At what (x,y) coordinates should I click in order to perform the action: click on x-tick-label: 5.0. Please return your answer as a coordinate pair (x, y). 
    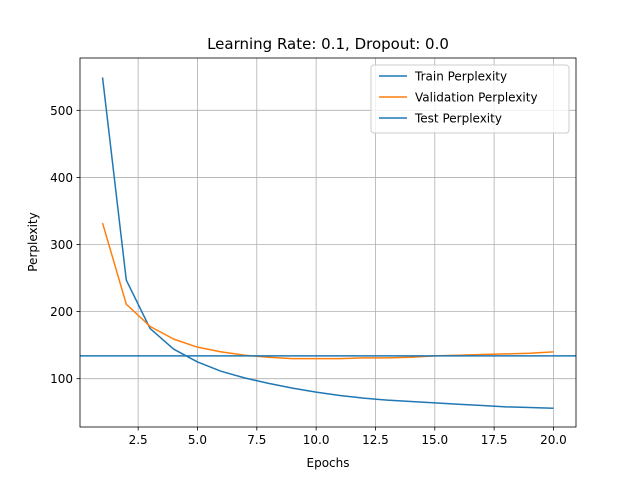
    Looking at the image, I should click on (197, 440).